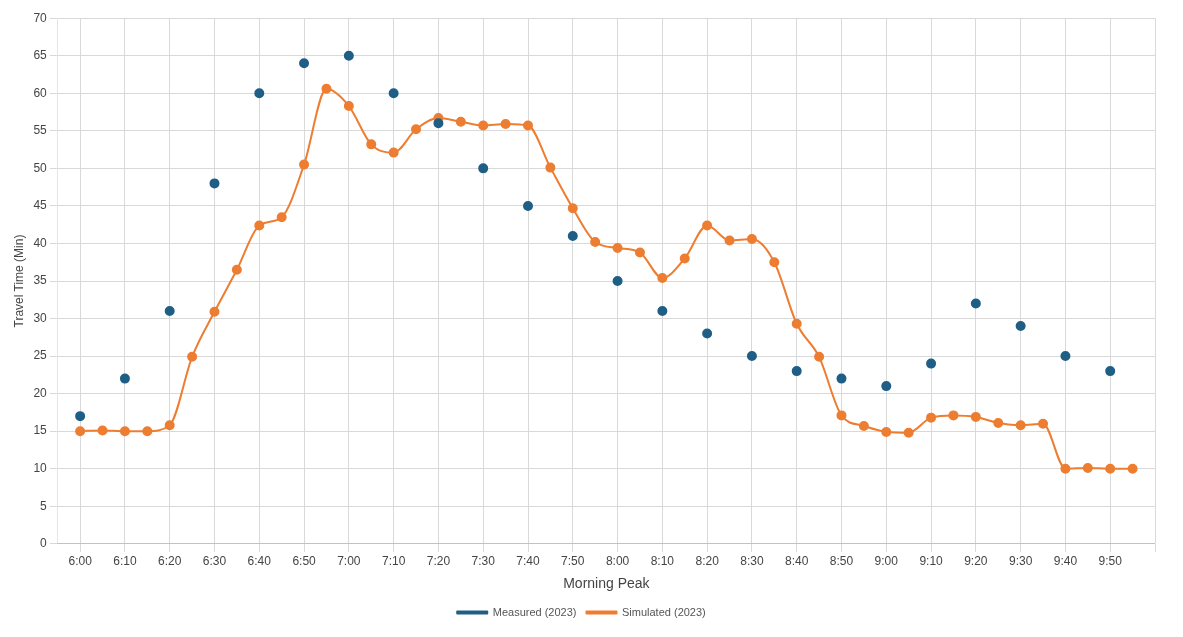  Describe the element at coordinates (40, 355) in the screenshot. I see `y-tick-label: 25` at that location.